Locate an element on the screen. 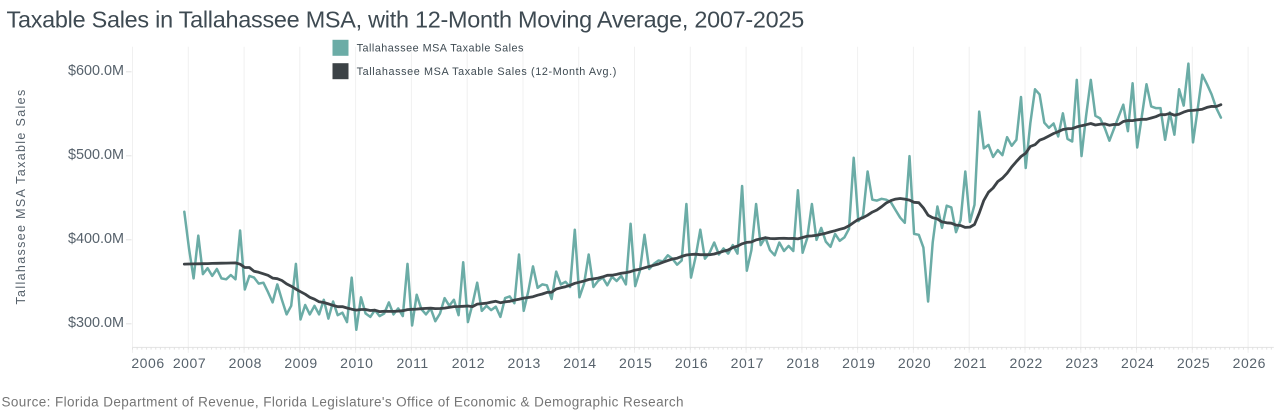  svg-text: 2008 is located at coordinates (245, 363).